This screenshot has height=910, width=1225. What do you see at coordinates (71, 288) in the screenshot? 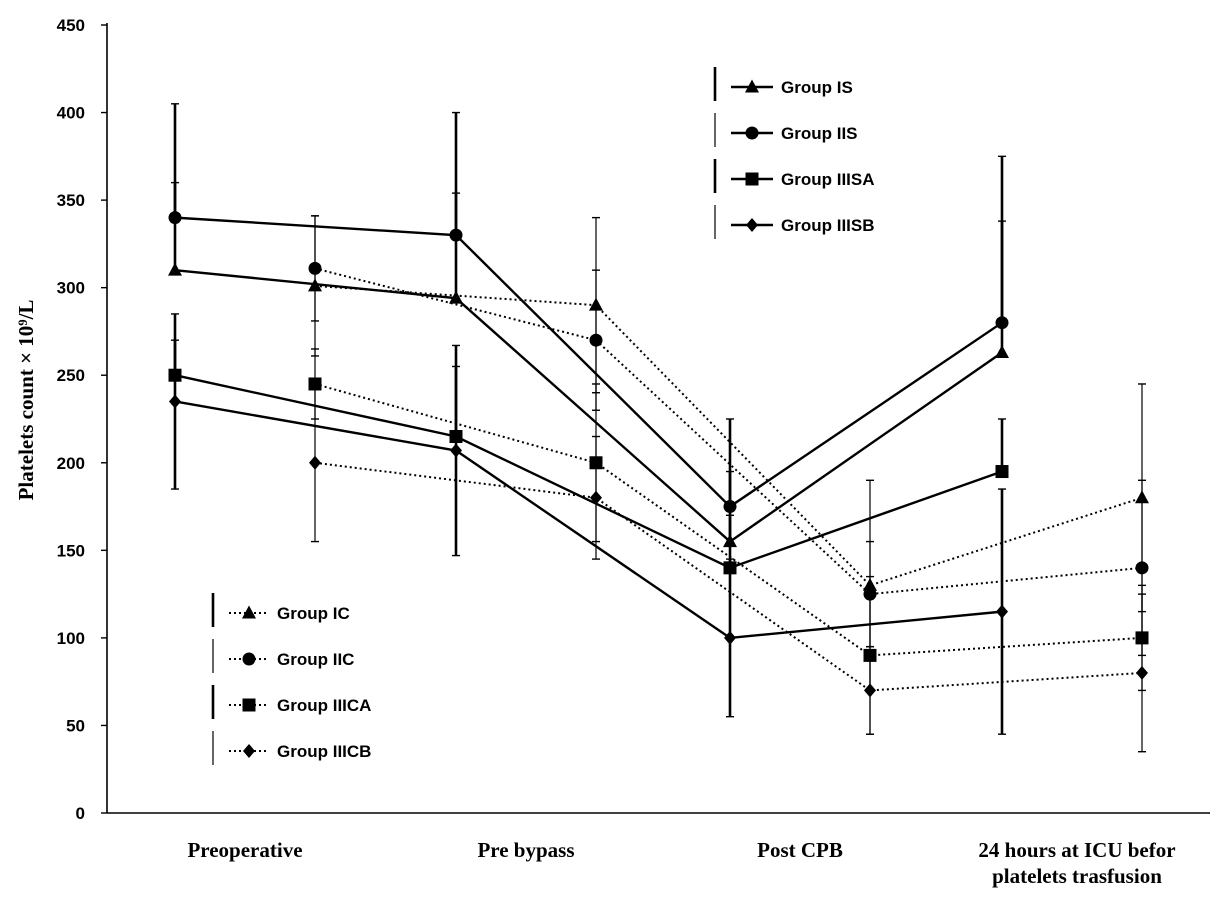
I see `y-tick-label: 300` at bounding box center [71, 288].